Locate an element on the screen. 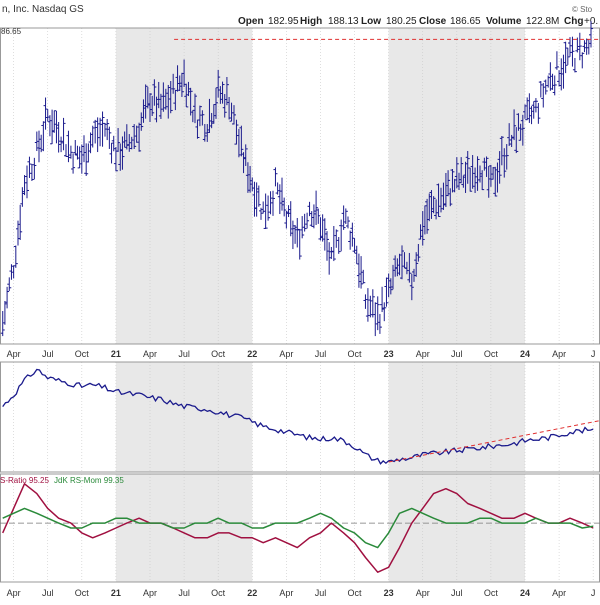 Image resolution: width=600 pixels, height=605 pixels. rrg-x-tick-label: J is located at coordinates (593, 593).